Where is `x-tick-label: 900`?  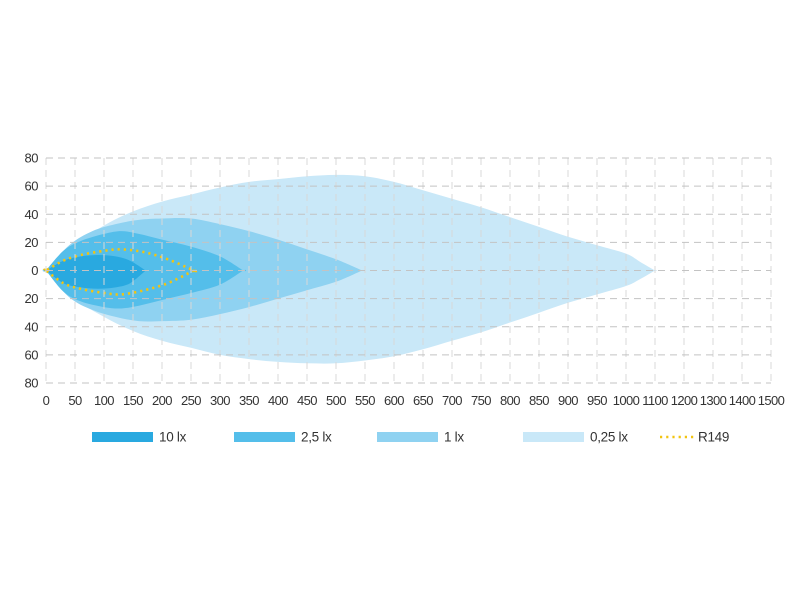
x-tick-label: 900 is located at coordinates (568, 400).